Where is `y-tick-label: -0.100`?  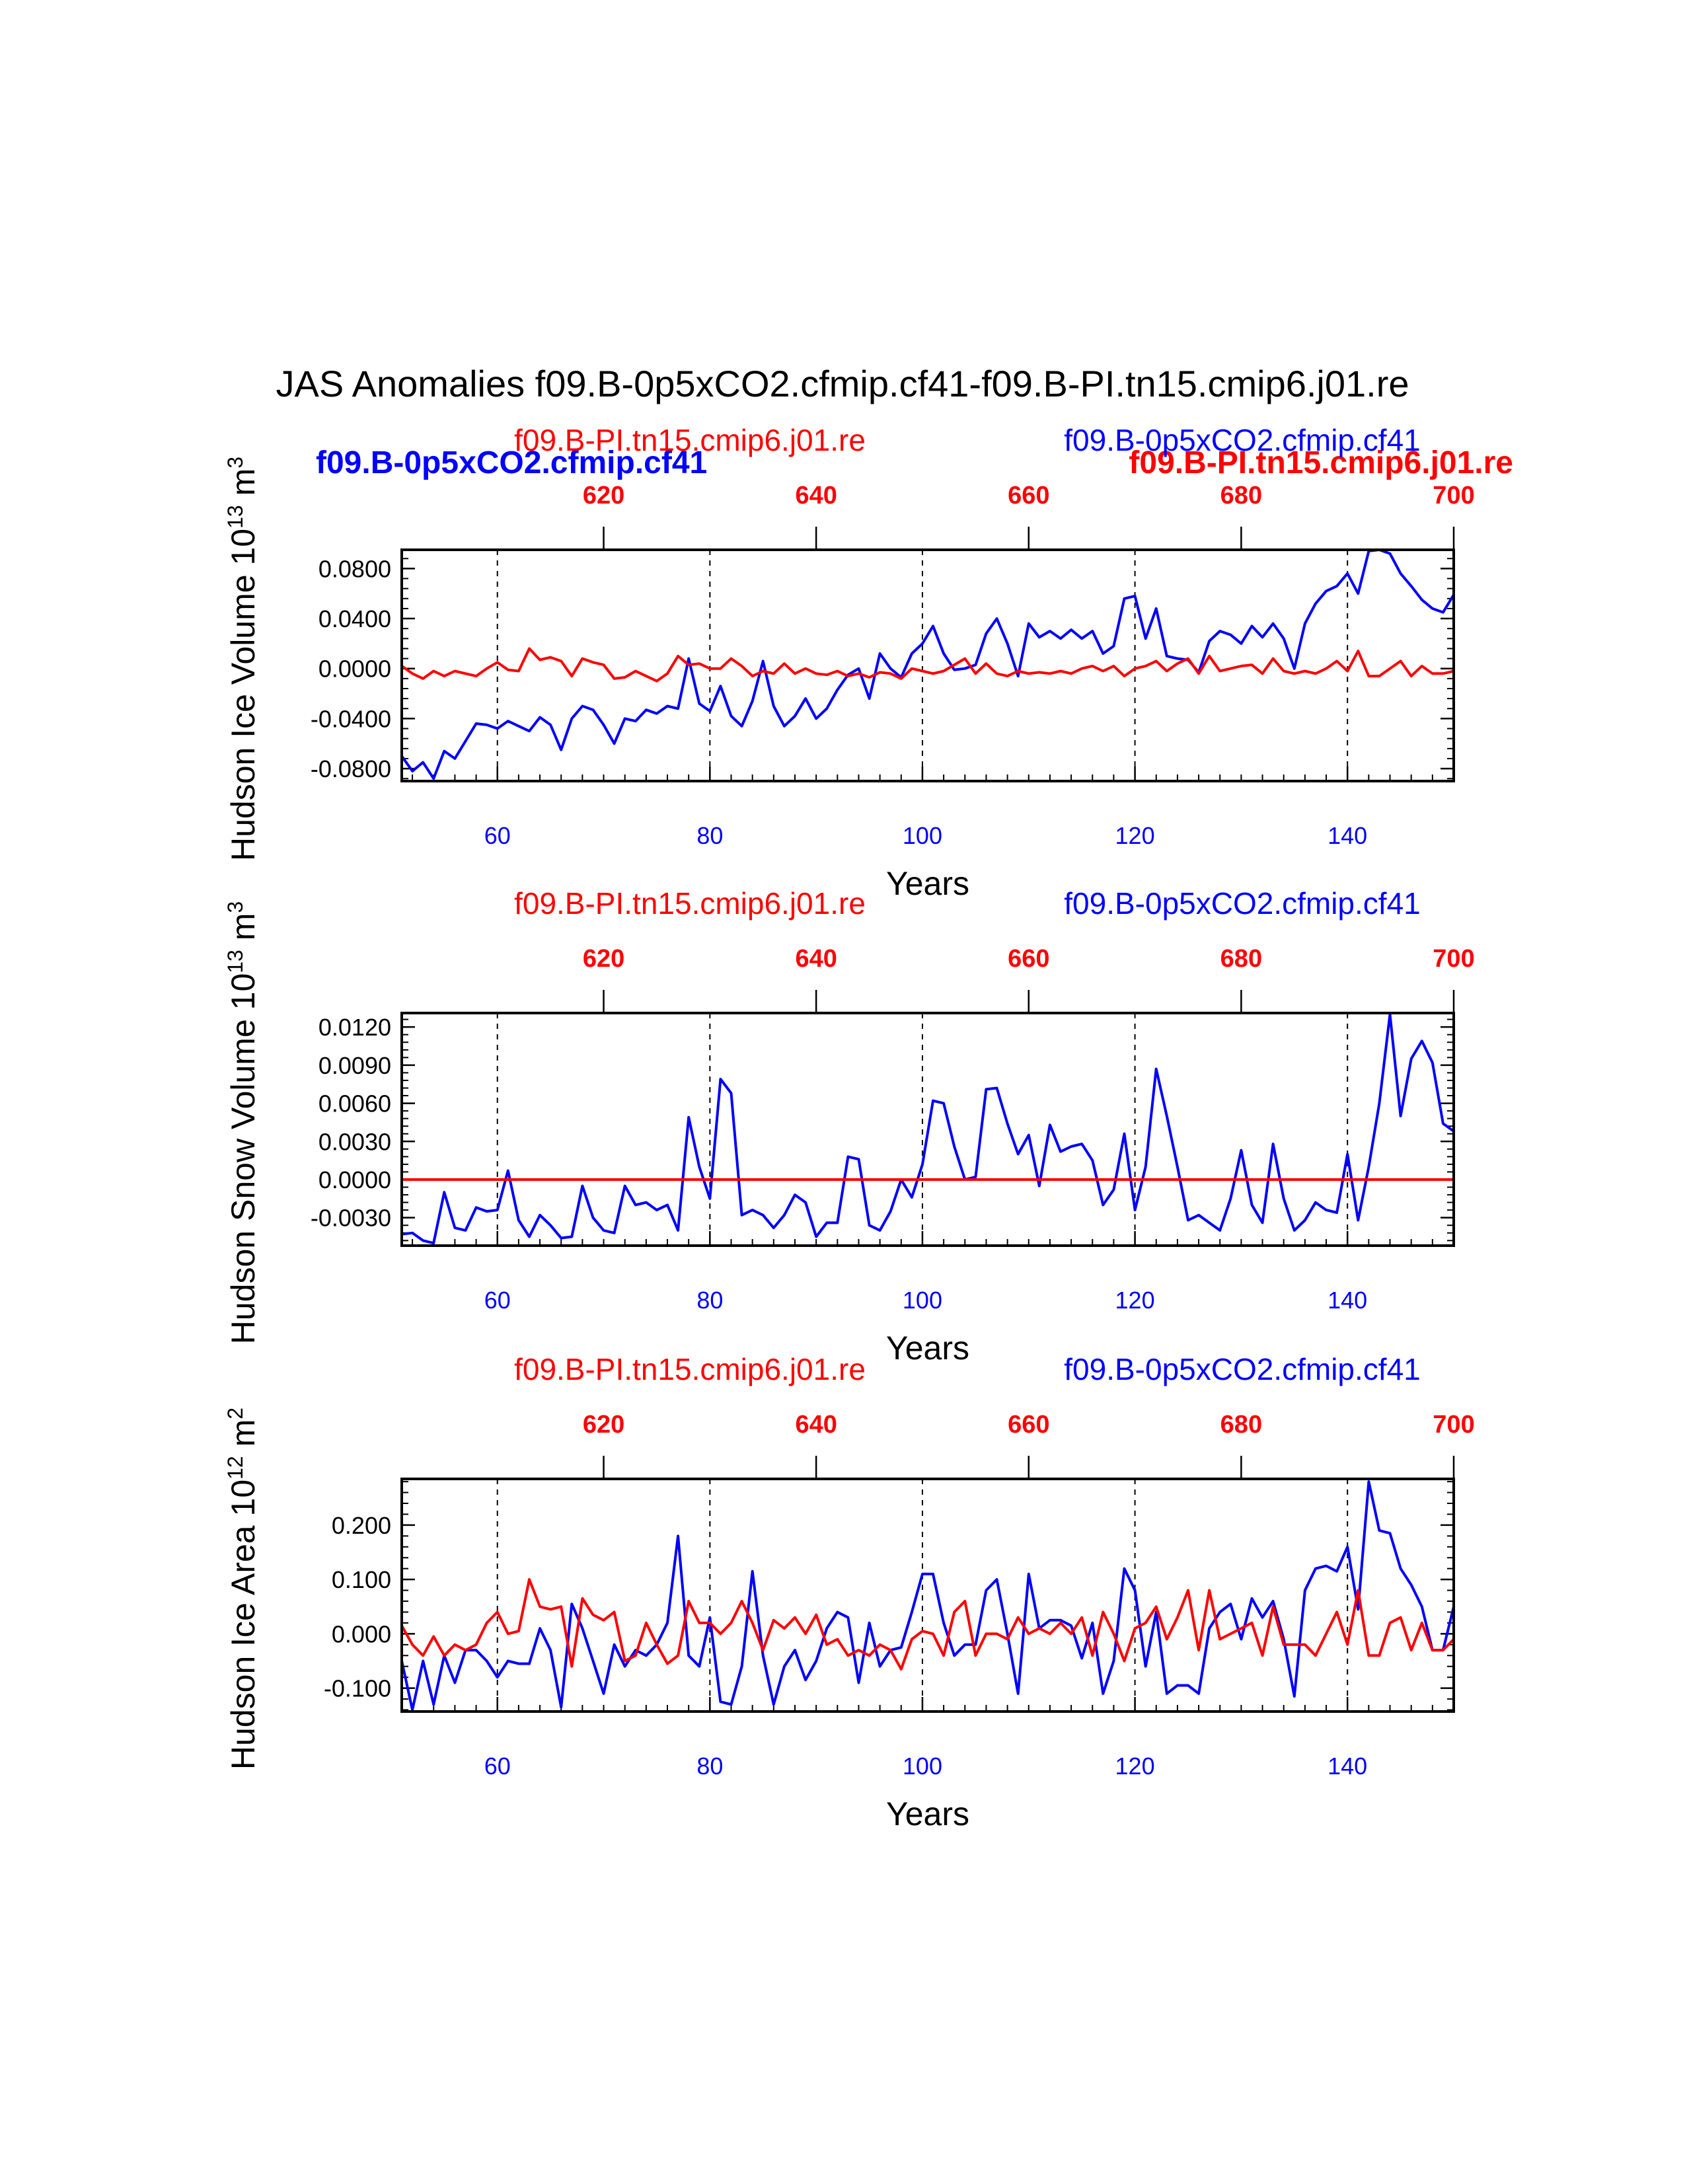
y-tick-label: -0.100 is located at coordinates (357, 1688).